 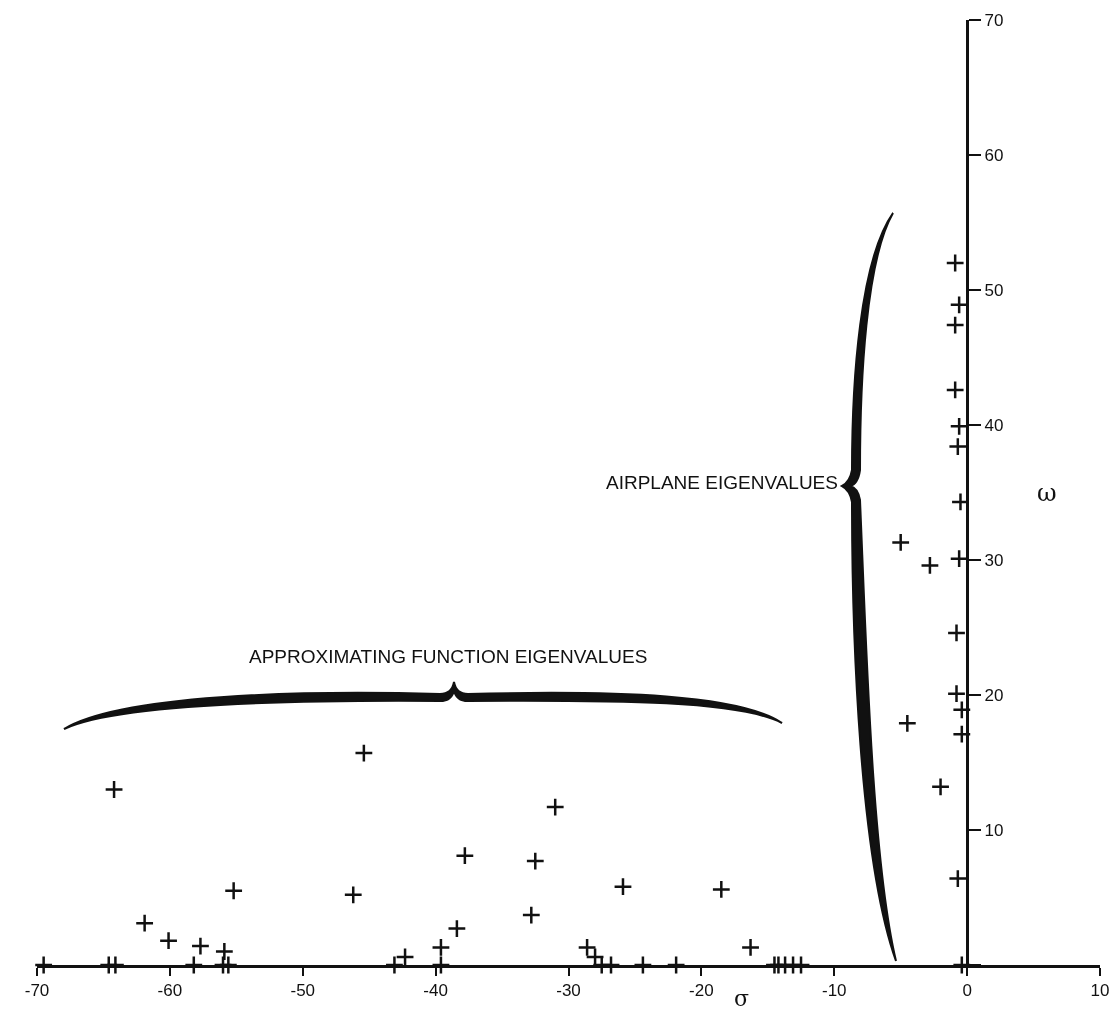 What do you see at coordinates (448, 656) in the screenshot?
I see `annotation: APPROXIMATING FUNCTION EIGENVALUES` at bounding box center [448, 656].